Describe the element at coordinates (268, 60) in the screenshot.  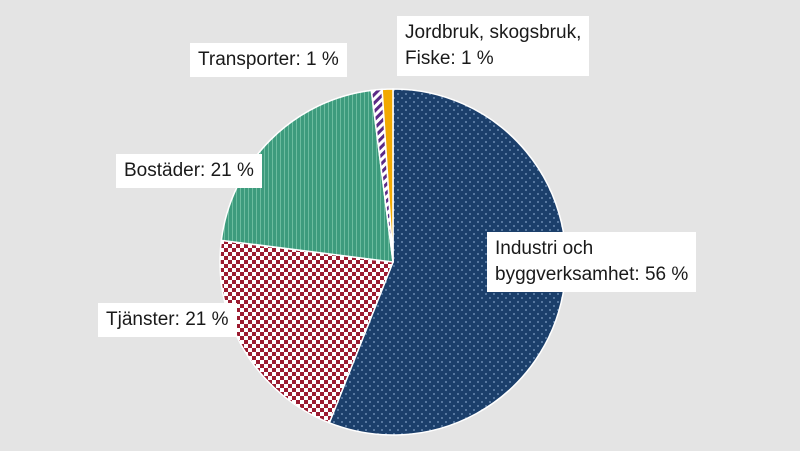
I see `slice-label-transporter: Transporter: 1 %` at that location.